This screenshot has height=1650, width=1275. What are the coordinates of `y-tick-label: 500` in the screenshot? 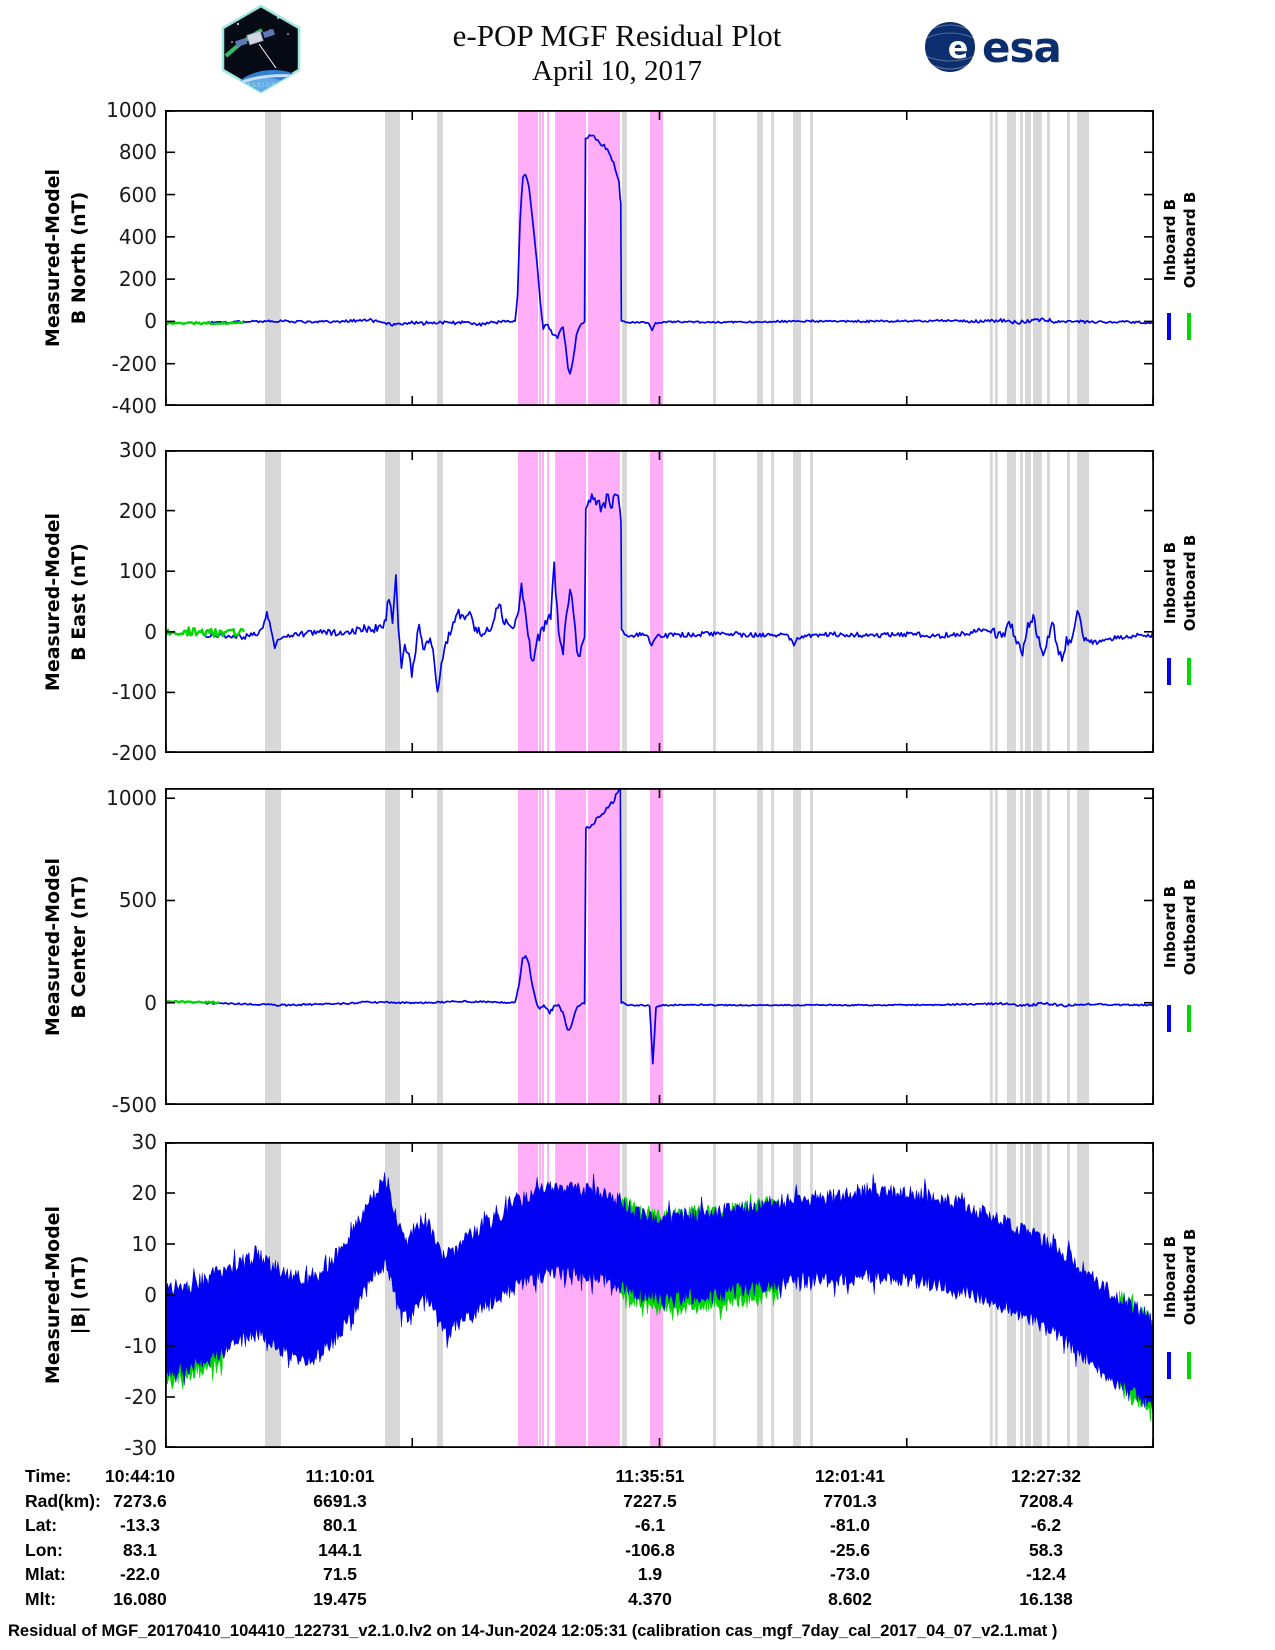 It's located at (137, 900).